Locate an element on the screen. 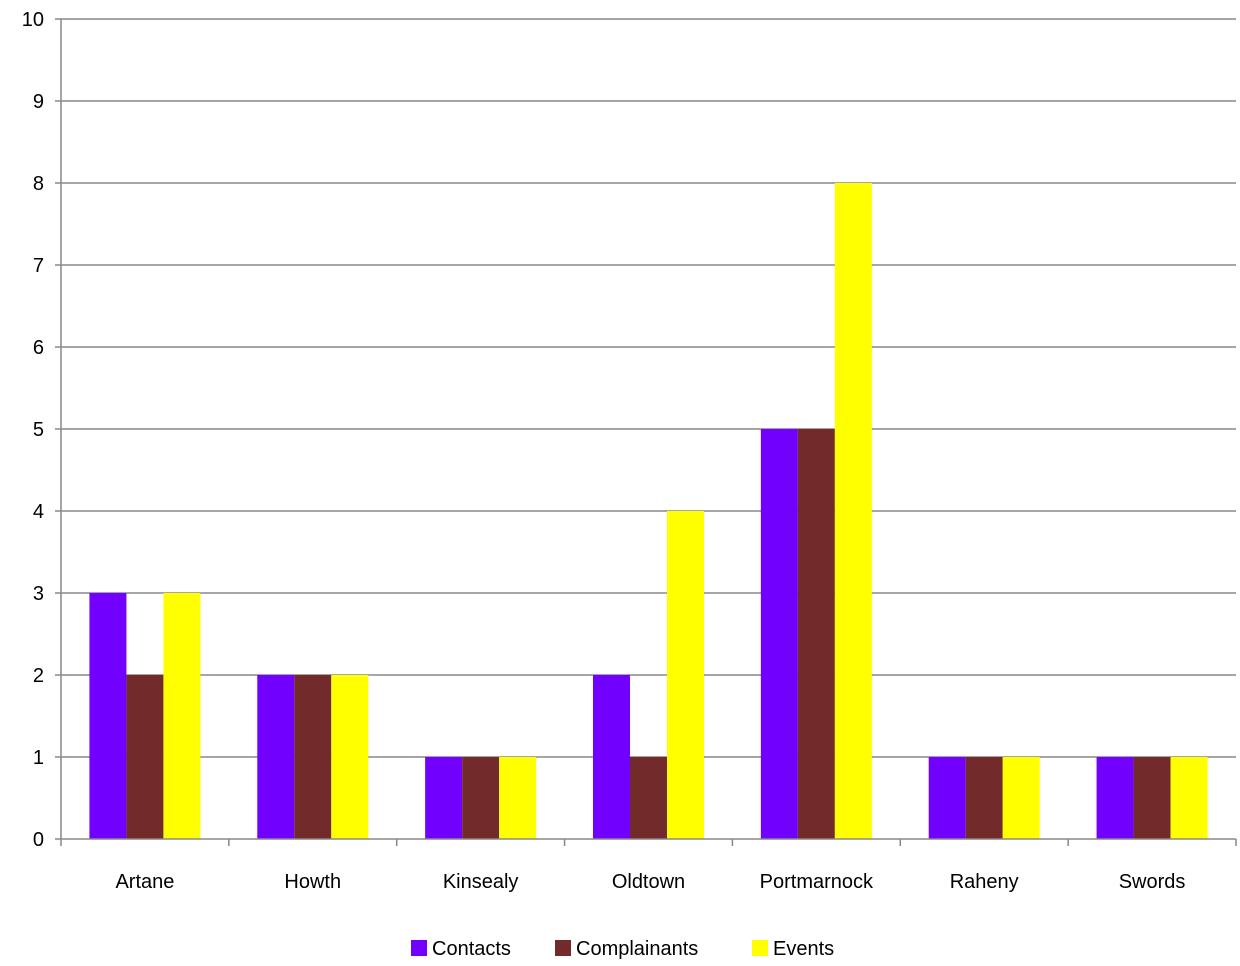 Image resolution: width=1240 pixels, height=966 pixels. x-tick-label: Oldtown is located at coordinates (648, 882).